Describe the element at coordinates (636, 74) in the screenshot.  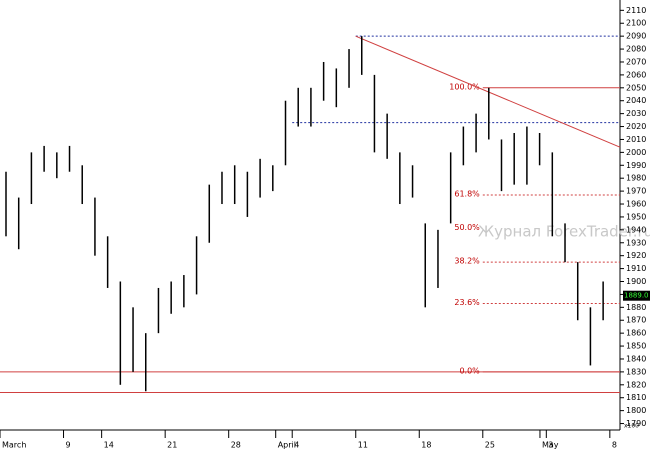
I see `y-tick-label: 2060` at that location.